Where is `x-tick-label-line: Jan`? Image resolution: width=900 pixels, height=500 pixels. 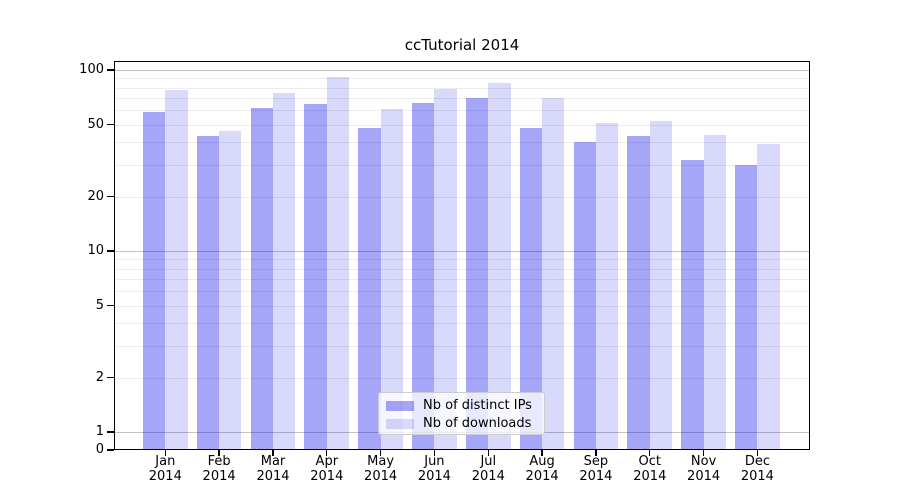 x-tick-label-line: Jan is located at coordinates (165, 461).